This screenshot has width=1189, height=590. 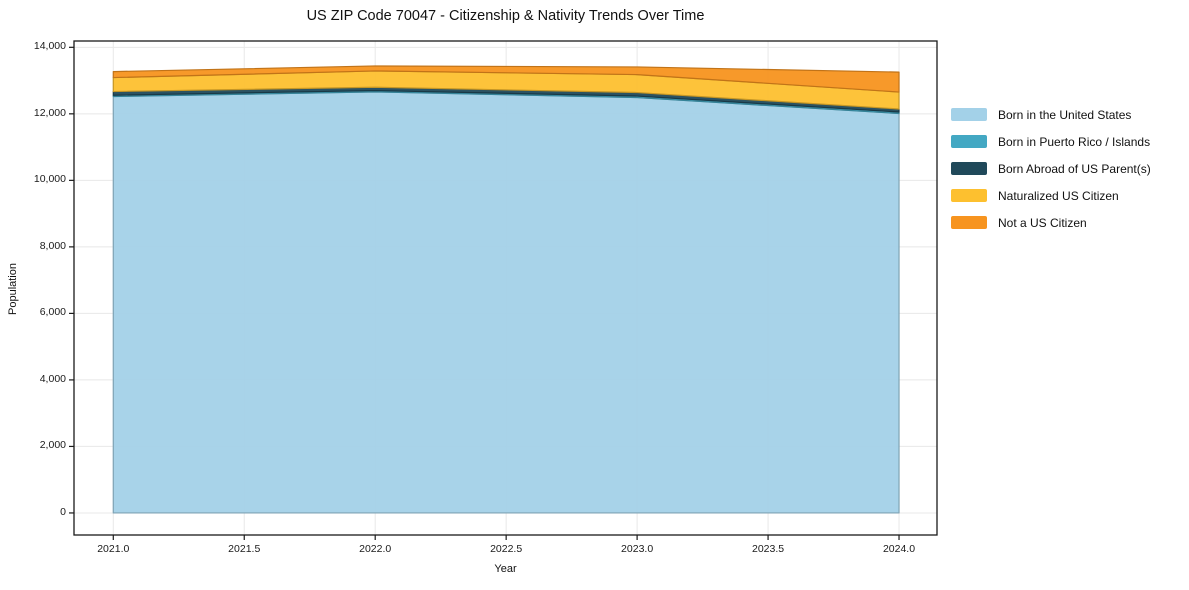 I want to click on legend-entry-born-abroad-of-us-parent-s: Born Abroad of US Parent(s), so click(x=1051, y=168).